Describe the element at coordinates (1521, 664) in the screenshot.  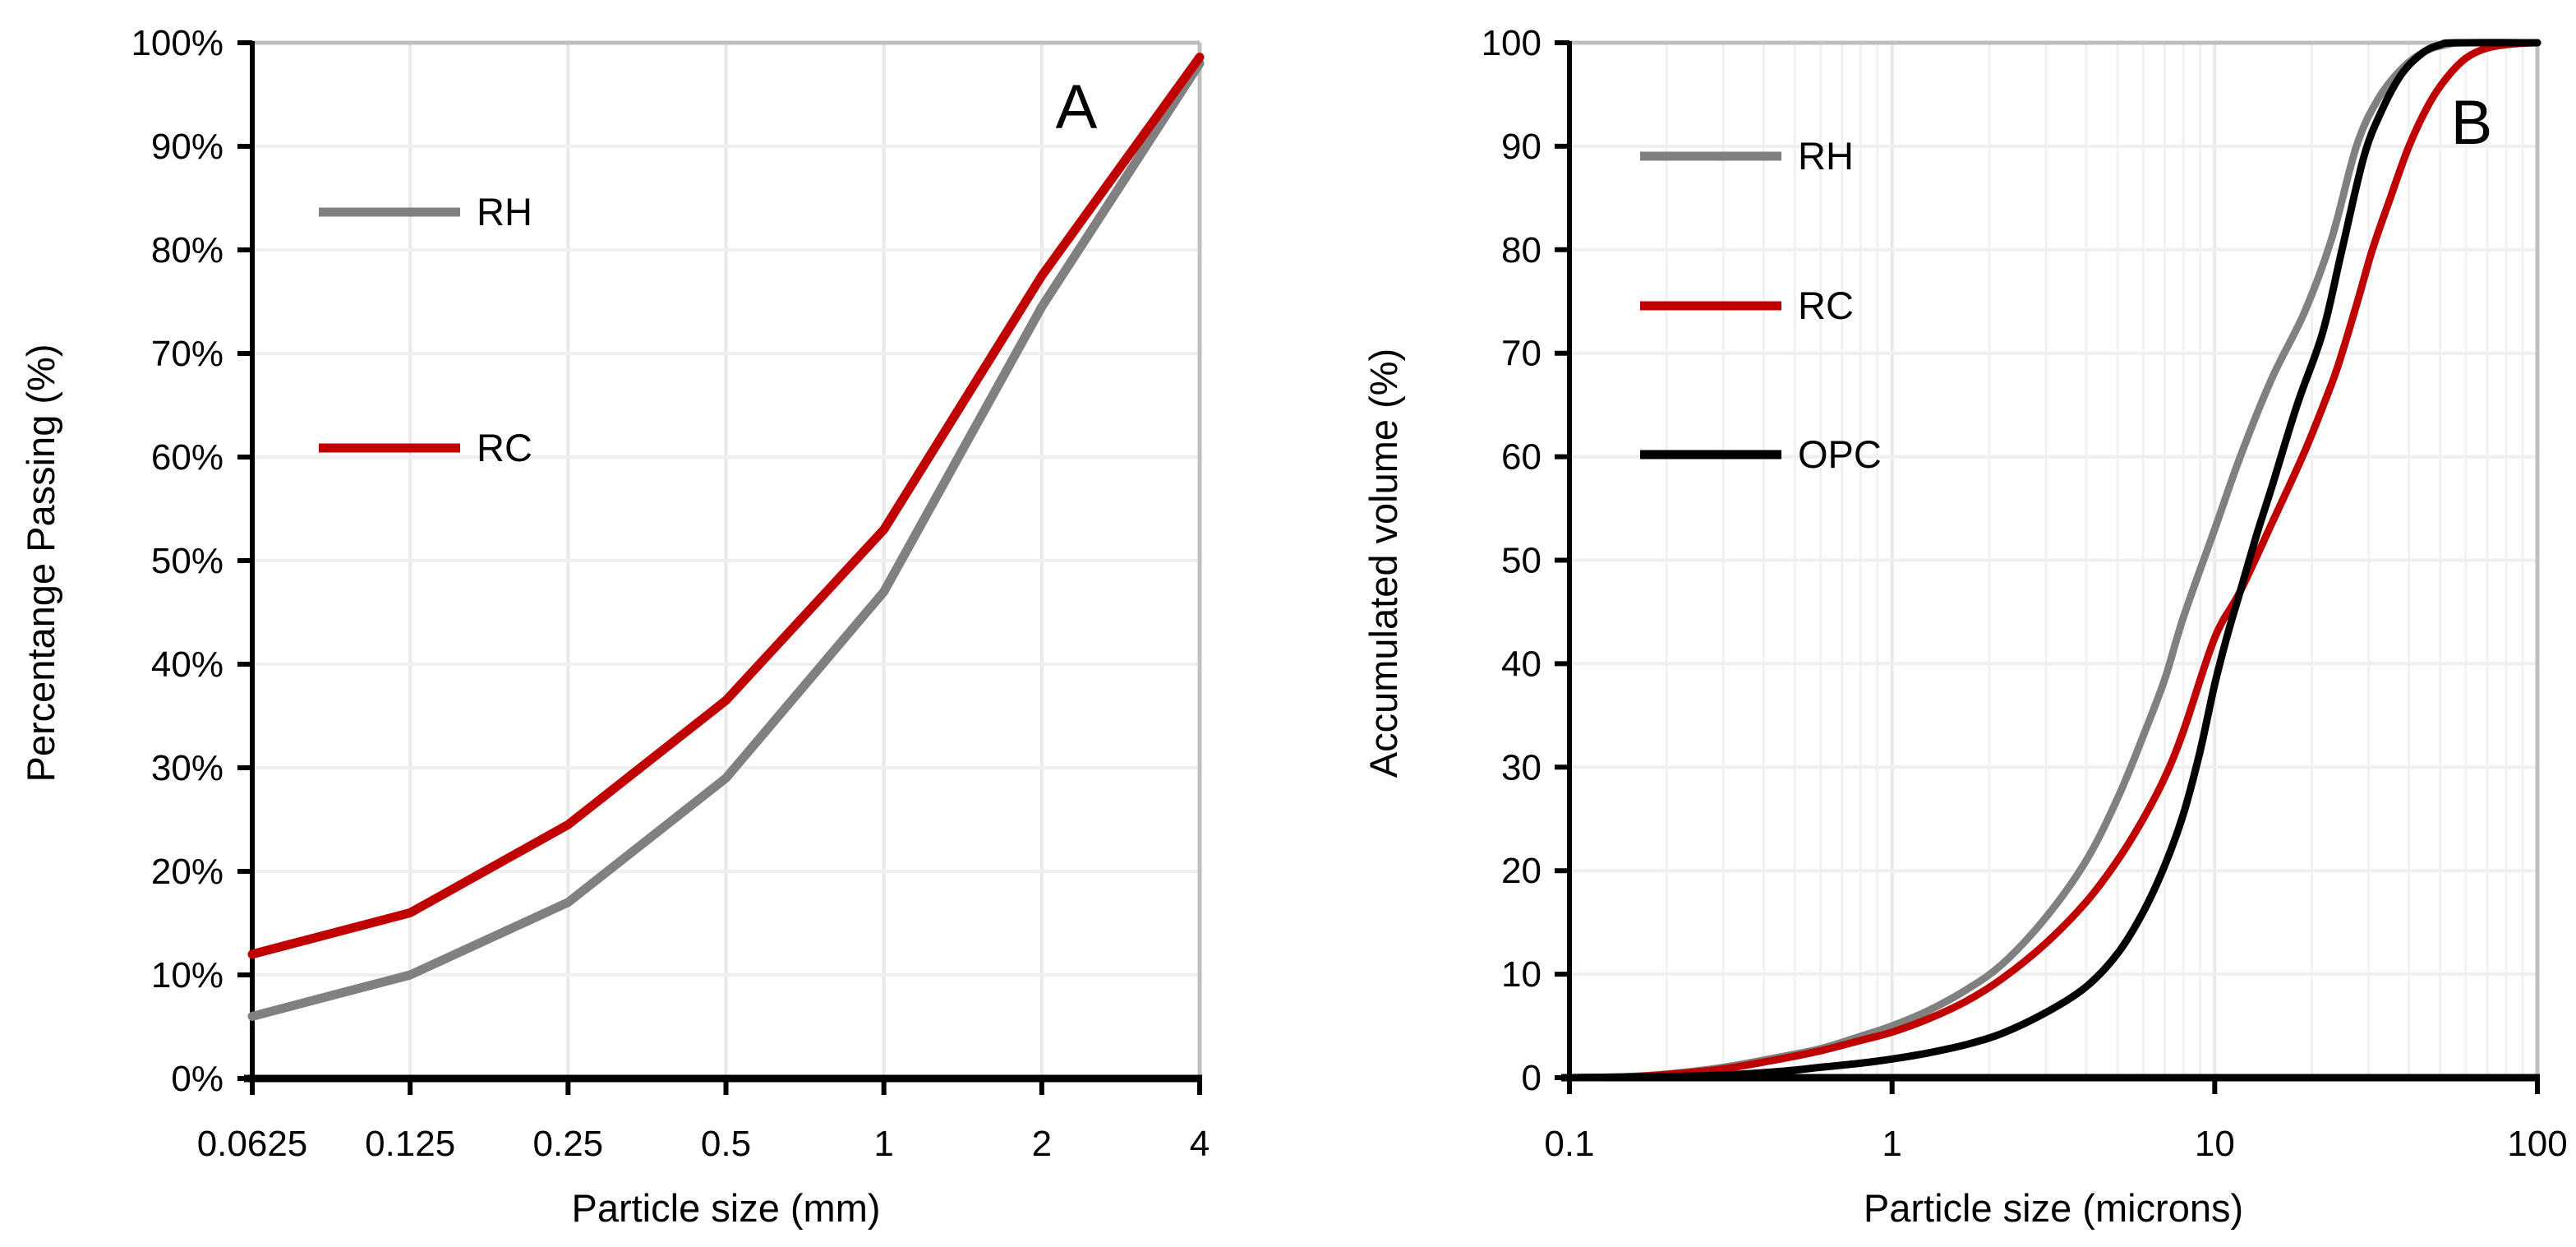
I see `y-tick-label: 40` at that location.